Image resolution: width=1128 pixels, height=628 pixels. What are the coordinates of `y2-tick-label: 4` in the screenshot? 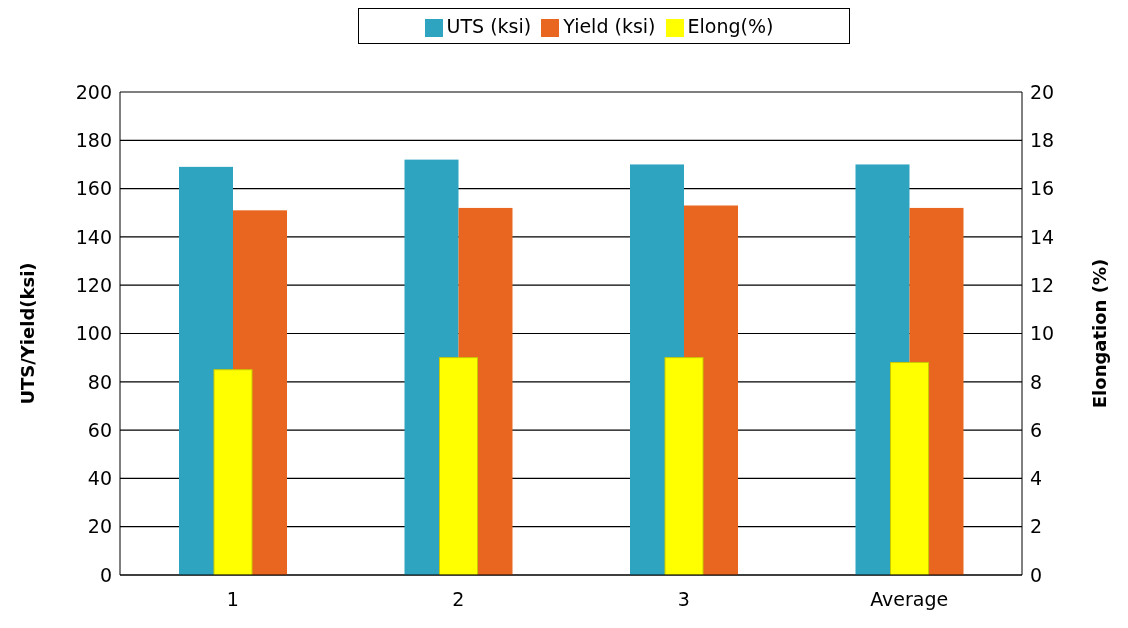 It's located at (1036, 478).